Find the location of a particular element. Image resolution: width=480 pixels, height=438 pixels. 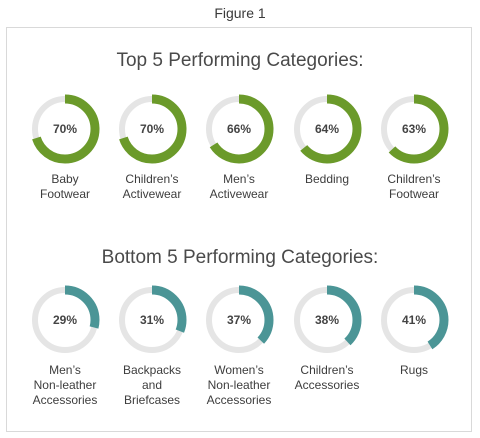

category-label-line: Bedding is located at coordinates (327, 179).